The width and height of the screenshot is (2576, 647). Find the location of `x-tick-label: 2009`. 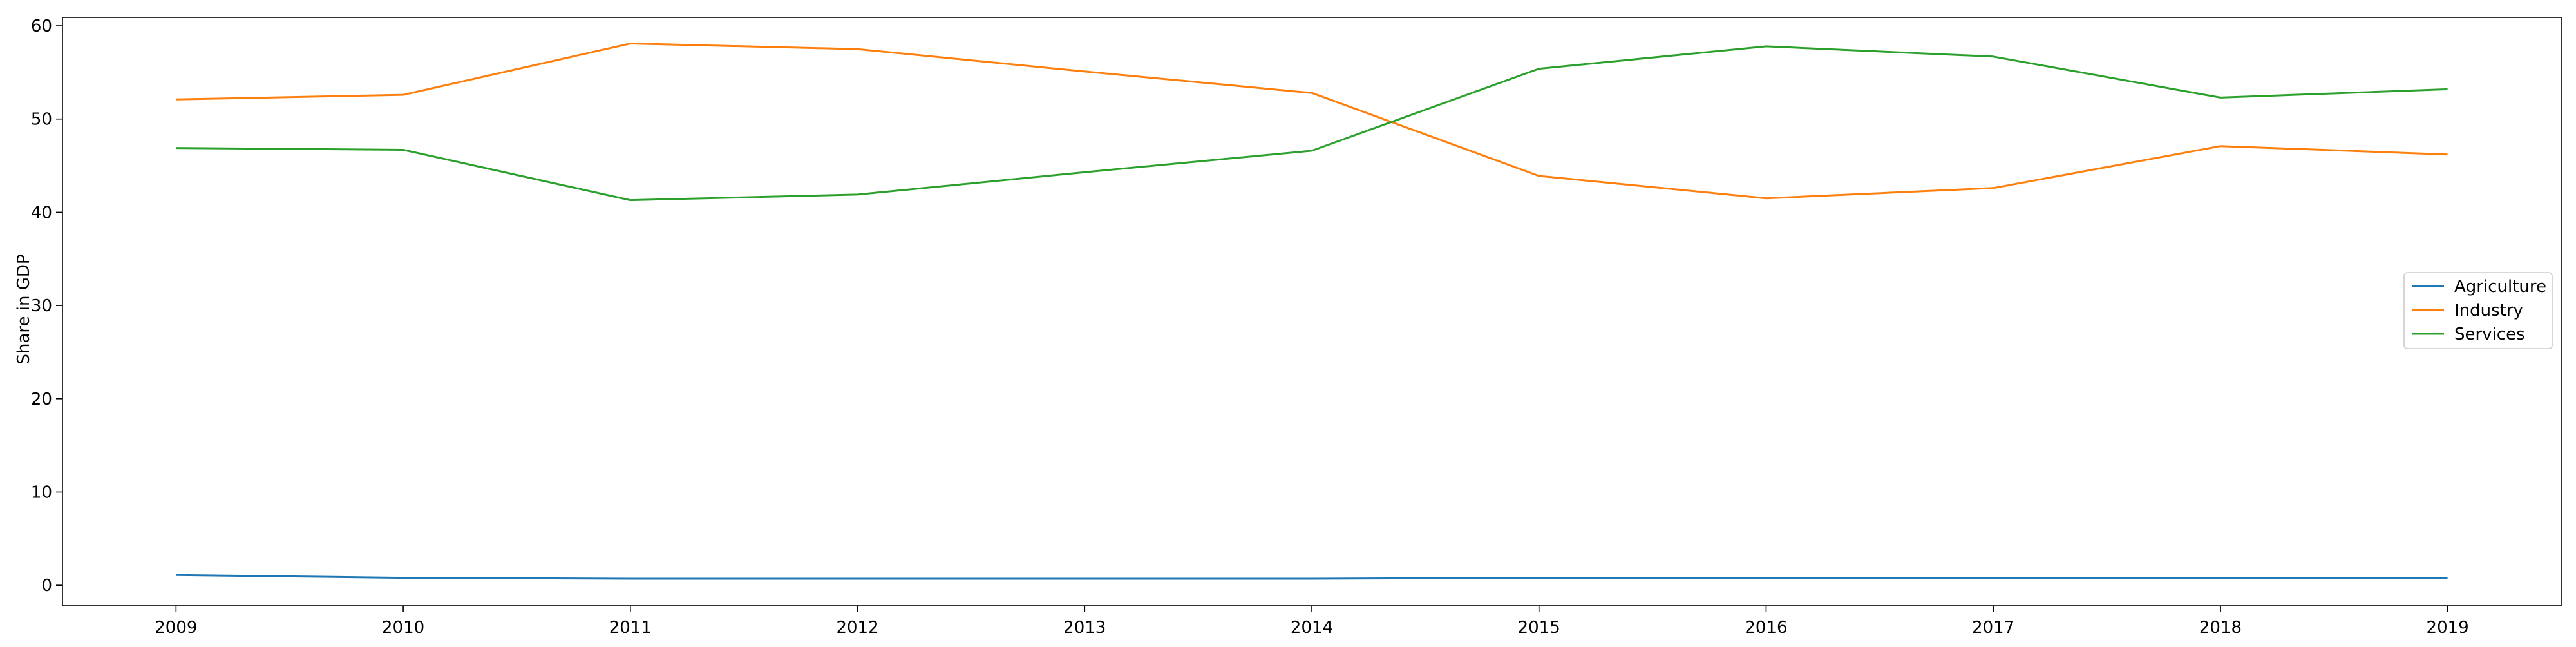

x-tick-label: 2009 is located at coordinates (176, 627).